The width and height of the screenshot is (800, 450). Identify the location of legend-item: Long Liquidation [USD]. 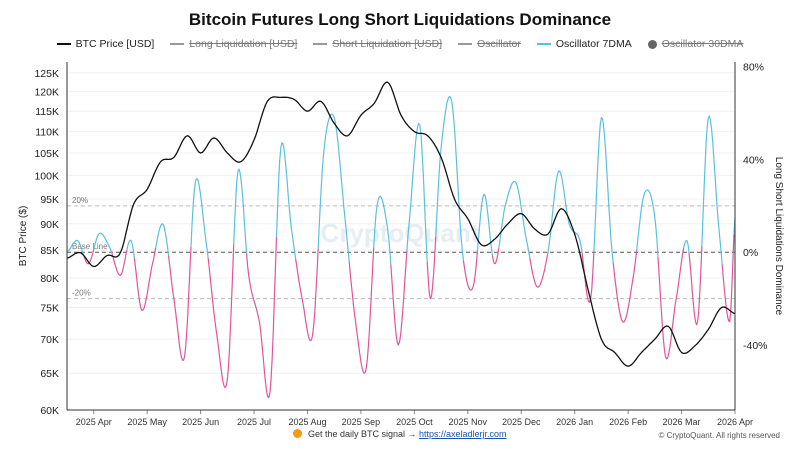
(233, 44).